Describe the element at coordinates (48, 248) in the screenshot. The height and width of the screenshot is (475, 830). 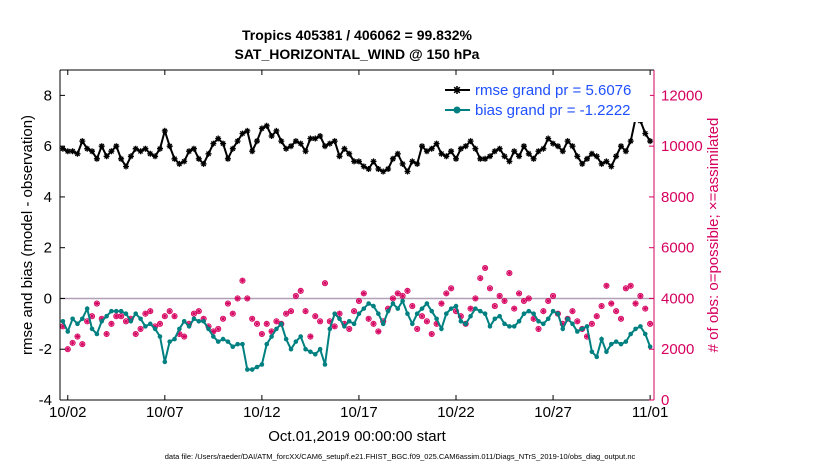
I see `left-tick-label: 2` at that location.